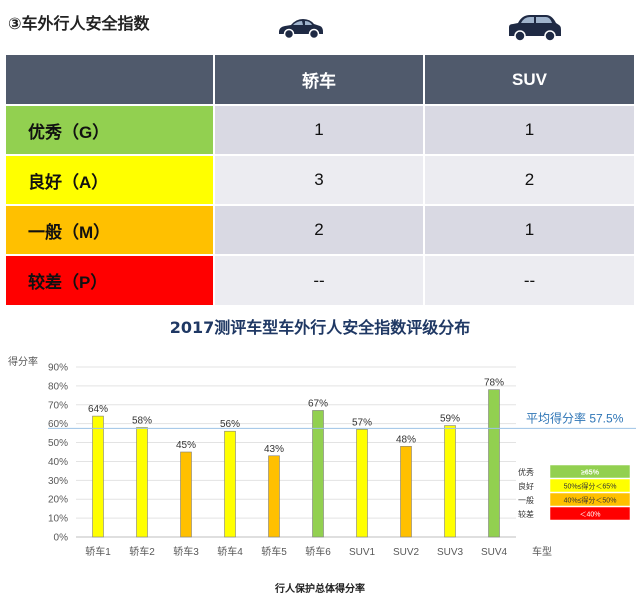 The width and height of the screenshot is (640, 604). I want to click on y-tick-label: 10%, so click(58, 519).